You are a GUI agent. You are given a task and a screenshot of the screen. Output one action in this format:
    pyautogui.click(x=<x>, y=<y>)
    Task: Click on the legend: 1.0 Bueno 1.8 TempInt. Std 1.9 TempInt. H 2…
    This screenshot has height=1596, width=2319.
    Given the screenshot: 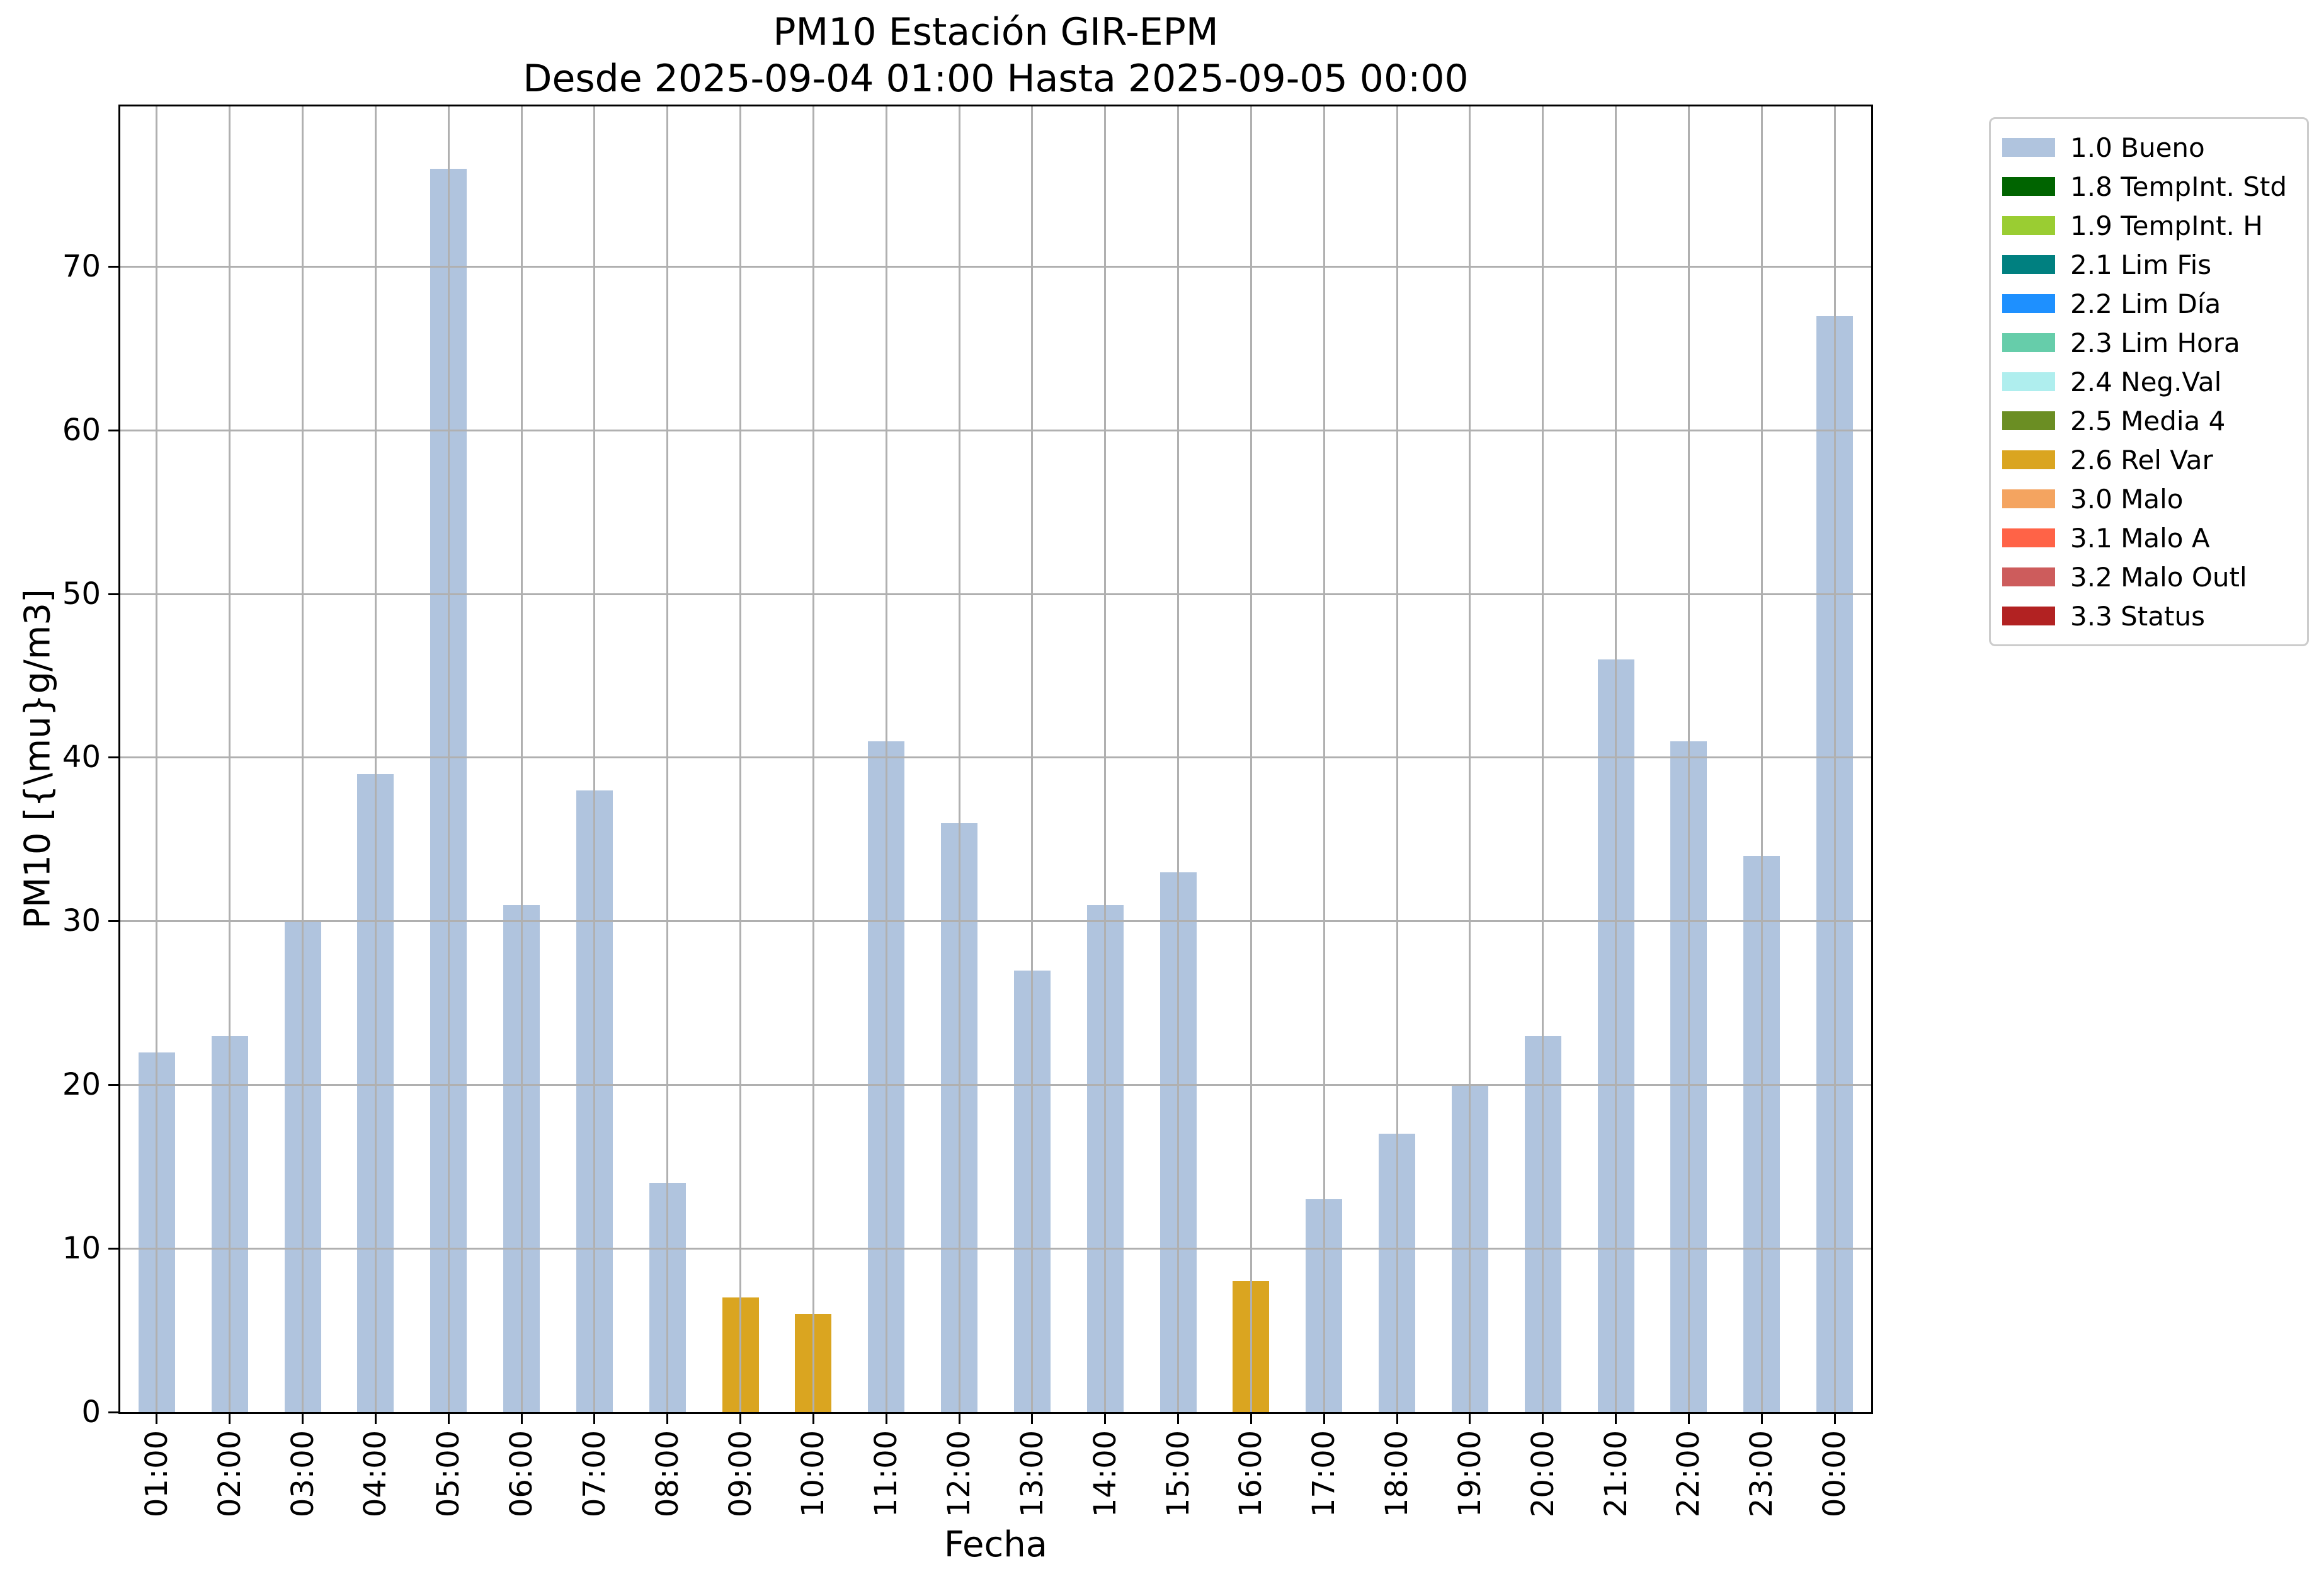 What is the action you would take?
    pyautogui.click(x=2149, y=381)
    